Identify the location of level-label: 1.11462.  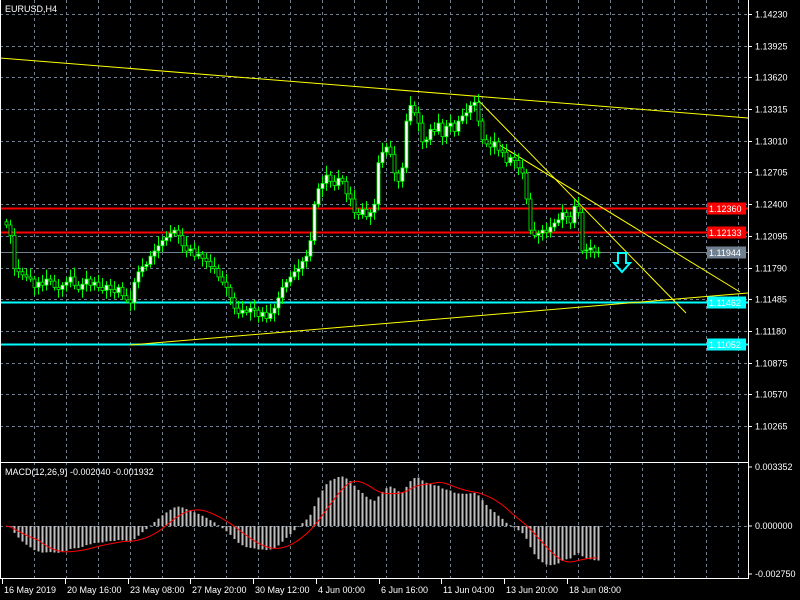
(725, 303).